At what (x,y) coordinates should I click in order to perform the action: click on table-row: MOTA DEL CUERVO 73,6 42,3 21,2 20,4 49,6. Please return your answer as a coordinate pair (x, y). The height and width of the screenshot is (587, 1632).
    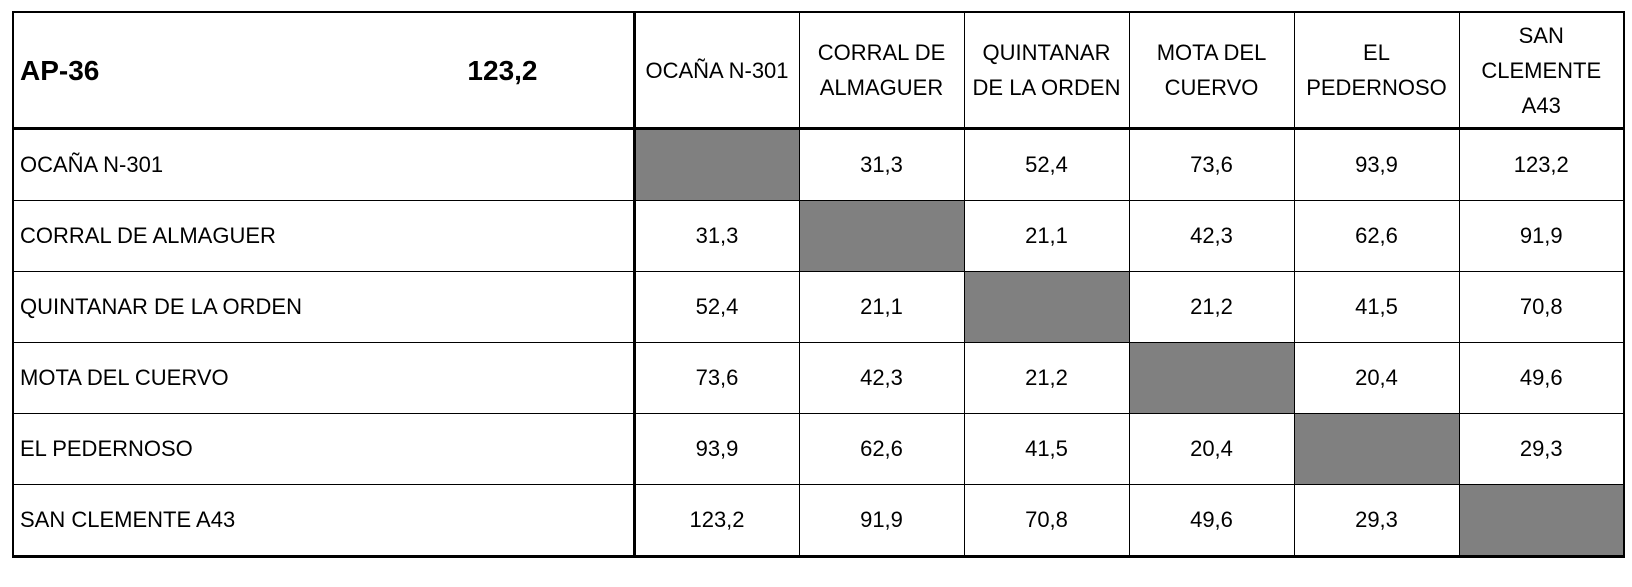
    Looking at the image, I should click on (818, 378).